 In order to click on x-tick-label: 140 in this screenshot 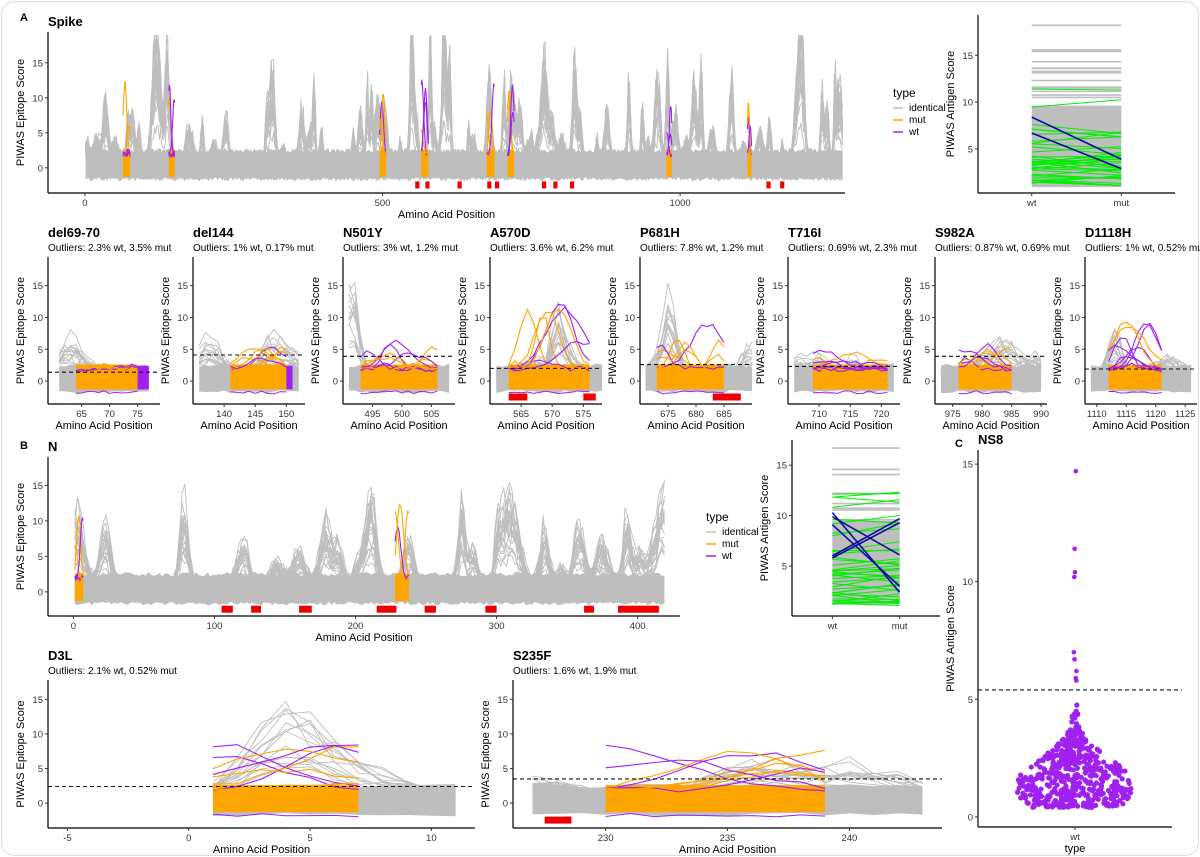, I will do `click(224, 414)`.